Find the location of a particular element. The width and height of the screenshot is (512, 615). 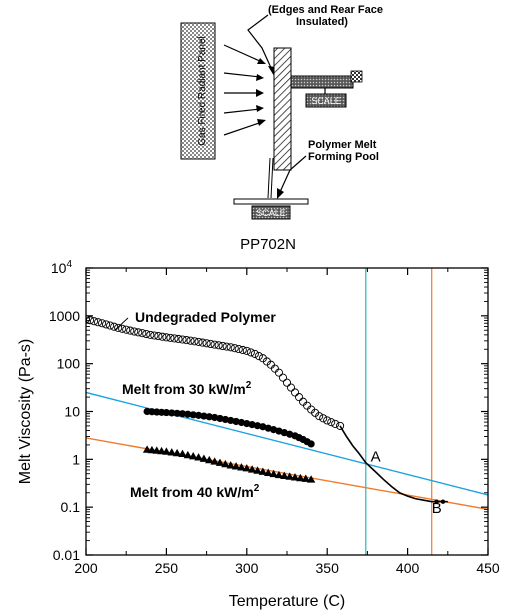

series-label-2: Melt from 30 kW/m2 is located at coordinates (187, 388).